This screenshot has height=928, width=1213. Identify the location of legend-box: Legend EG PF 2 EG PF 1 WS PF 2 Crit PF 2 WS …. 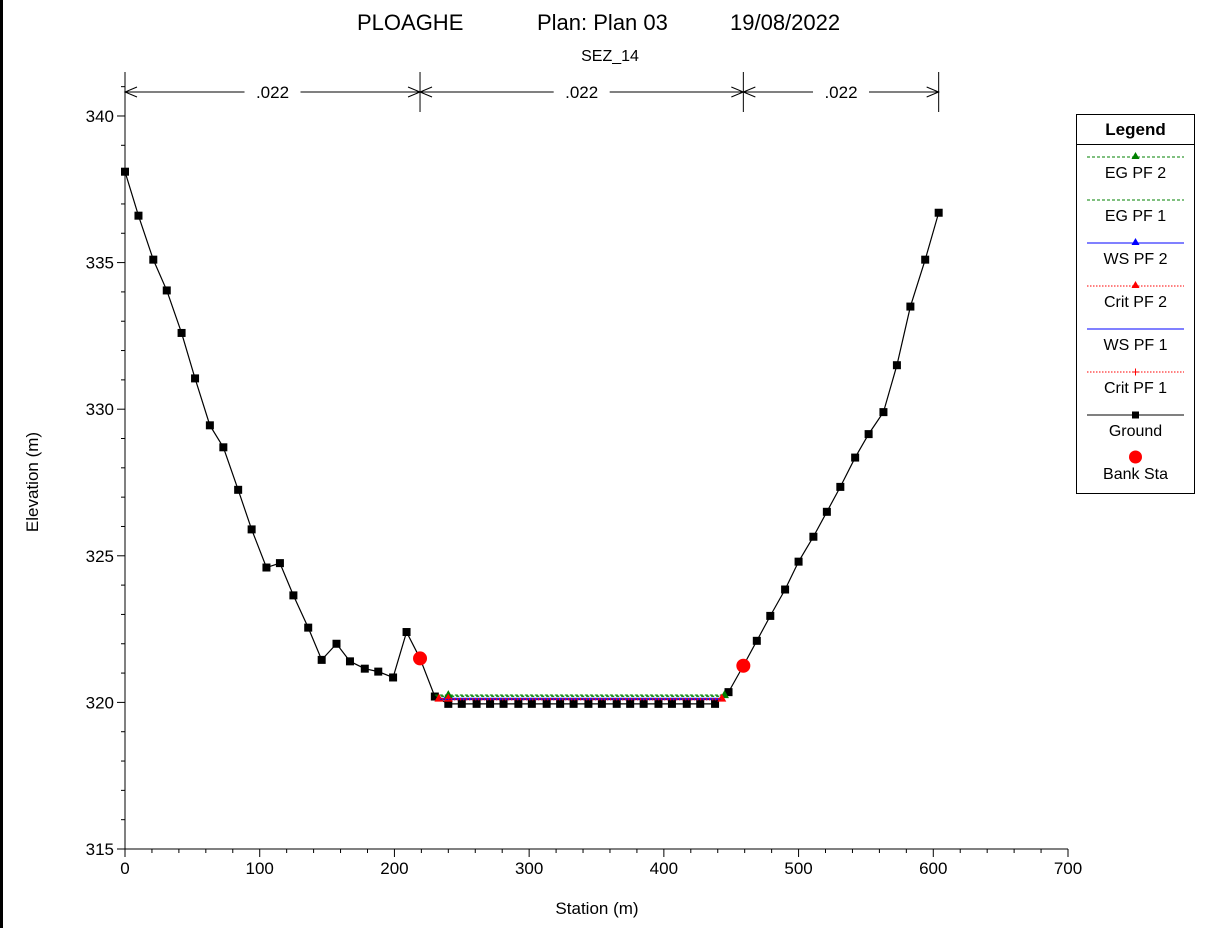
(1135, 304).